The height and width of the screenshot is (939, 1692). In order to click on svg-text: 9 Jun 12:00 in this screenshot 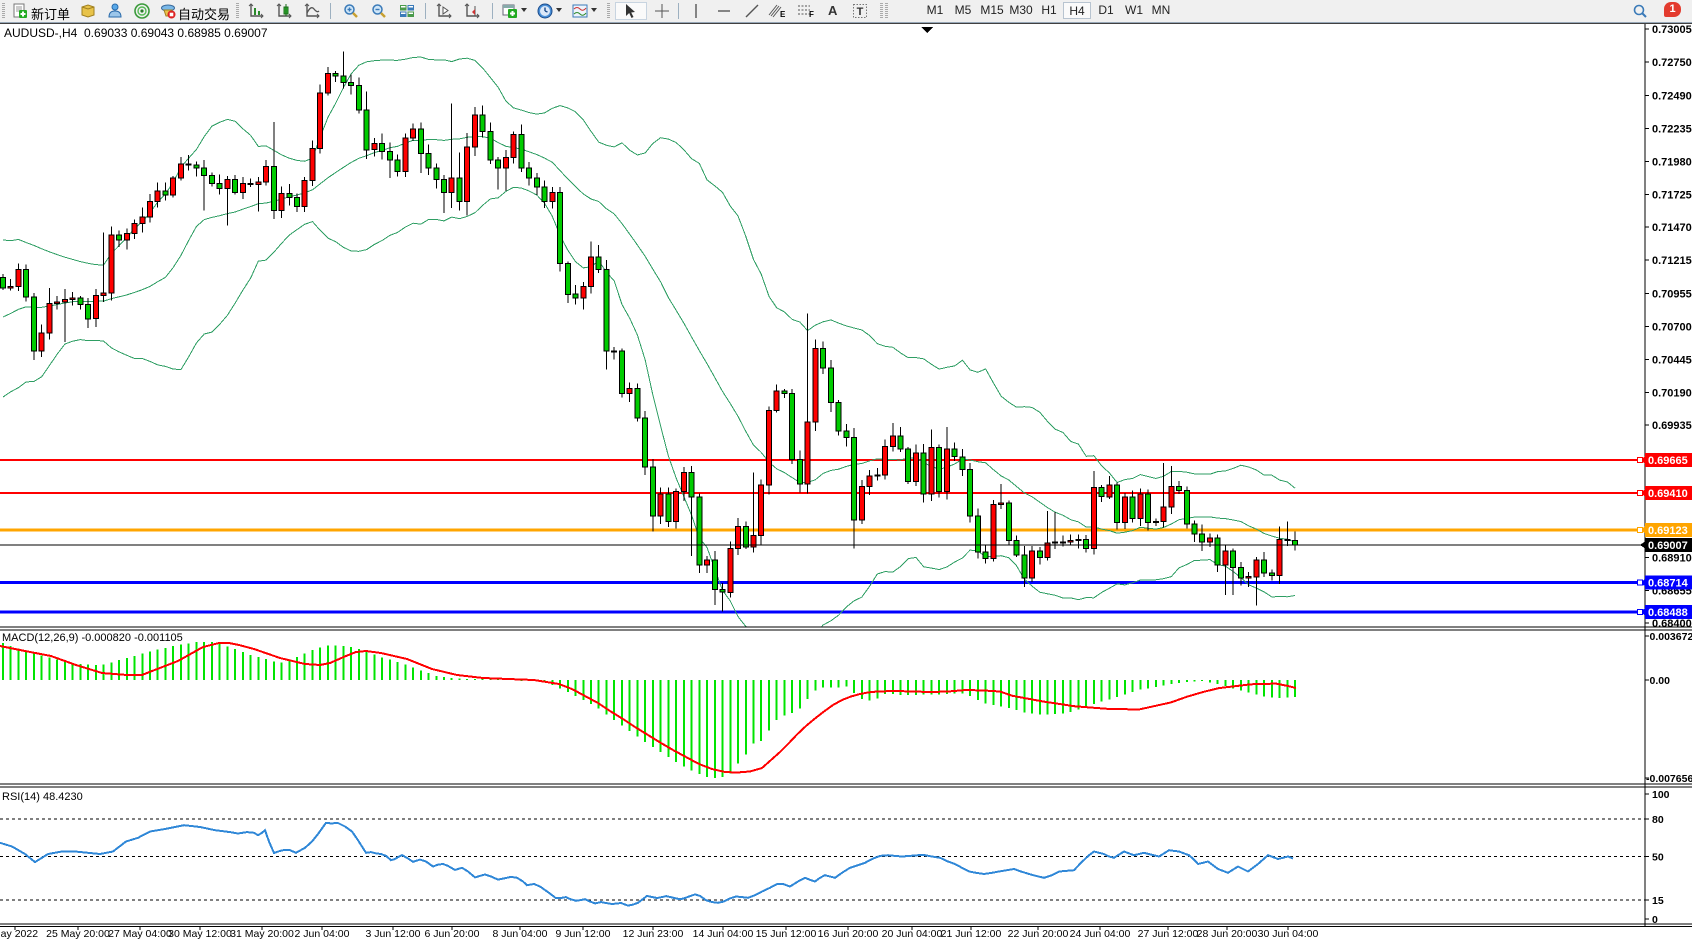, I will do `click(583, 933)`.